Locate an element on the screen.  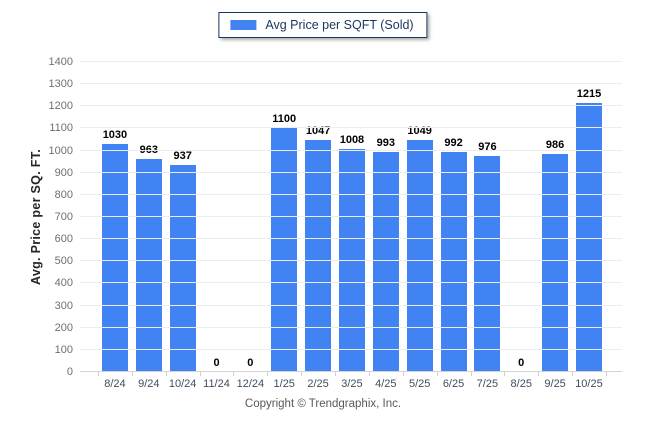
bar-slot: 1215 is located at coordinates (589, 217).